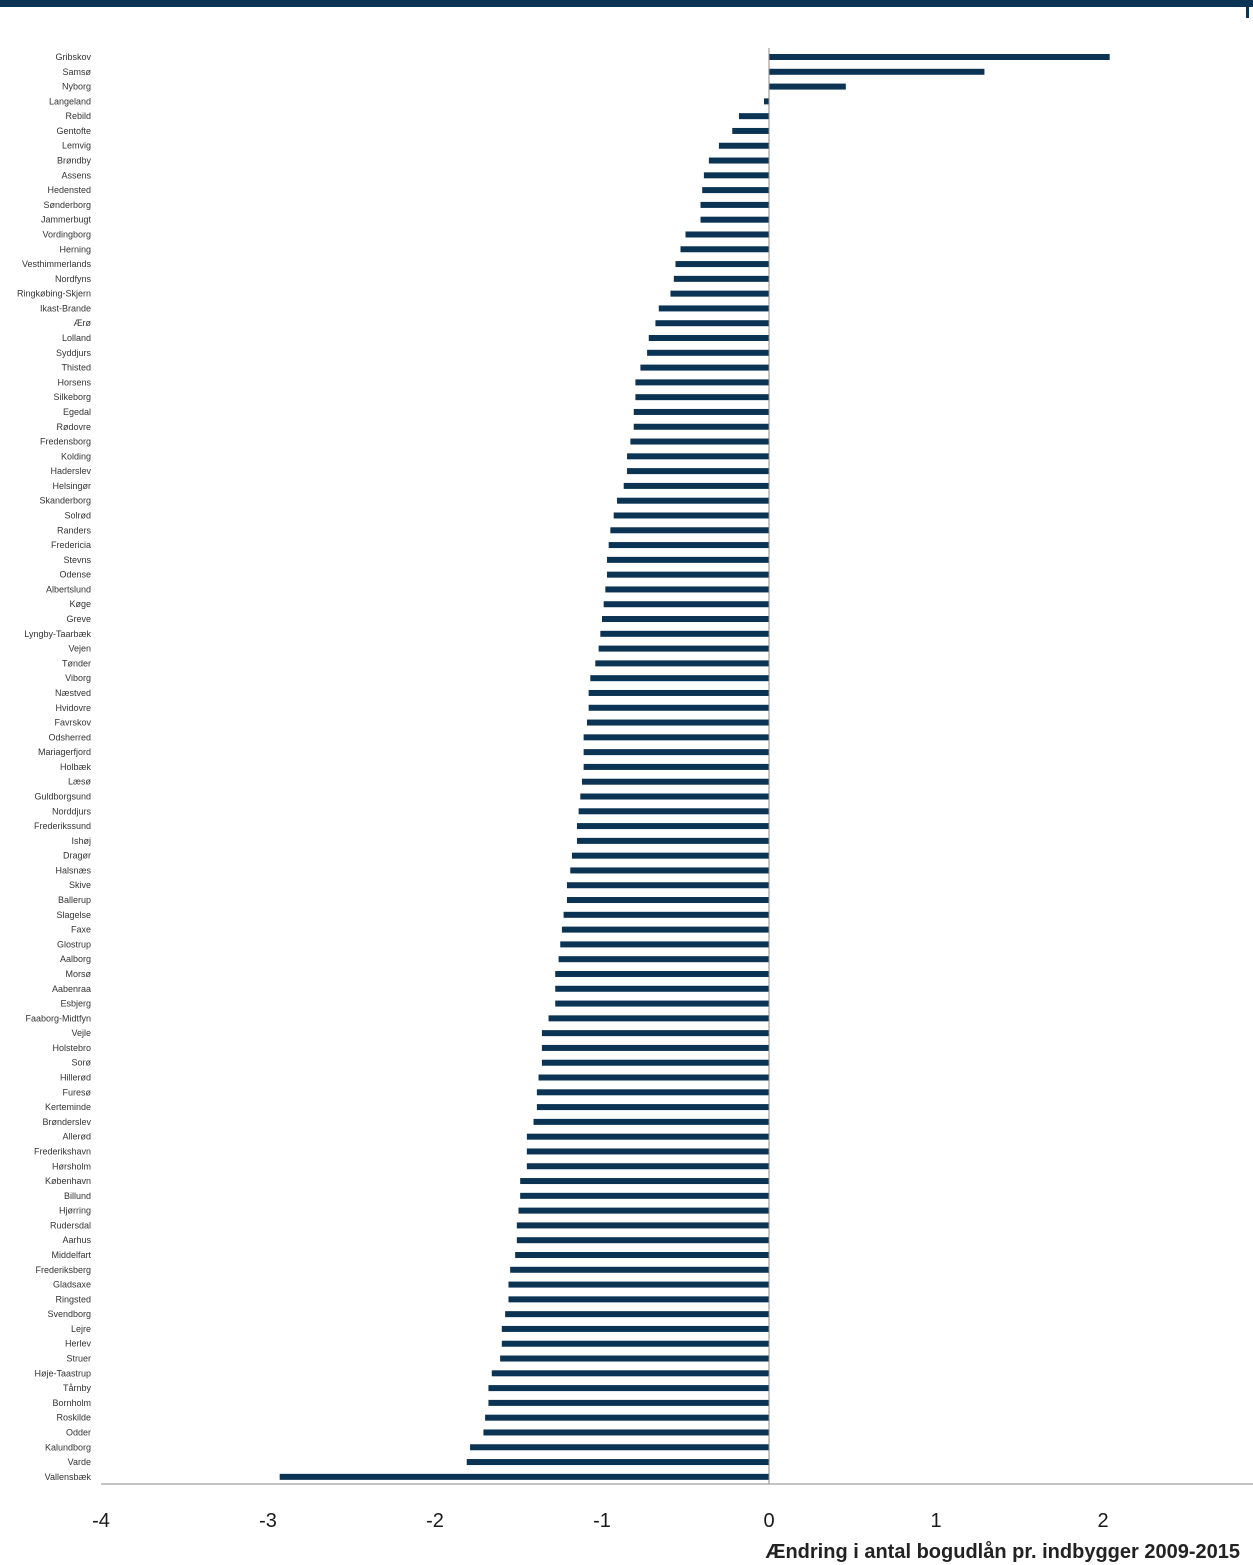  What do you see at coordinates (63, 1270) in the screenshot?
I see `category-label-82: Frederiksberg` at bounding box center [63, 1270].